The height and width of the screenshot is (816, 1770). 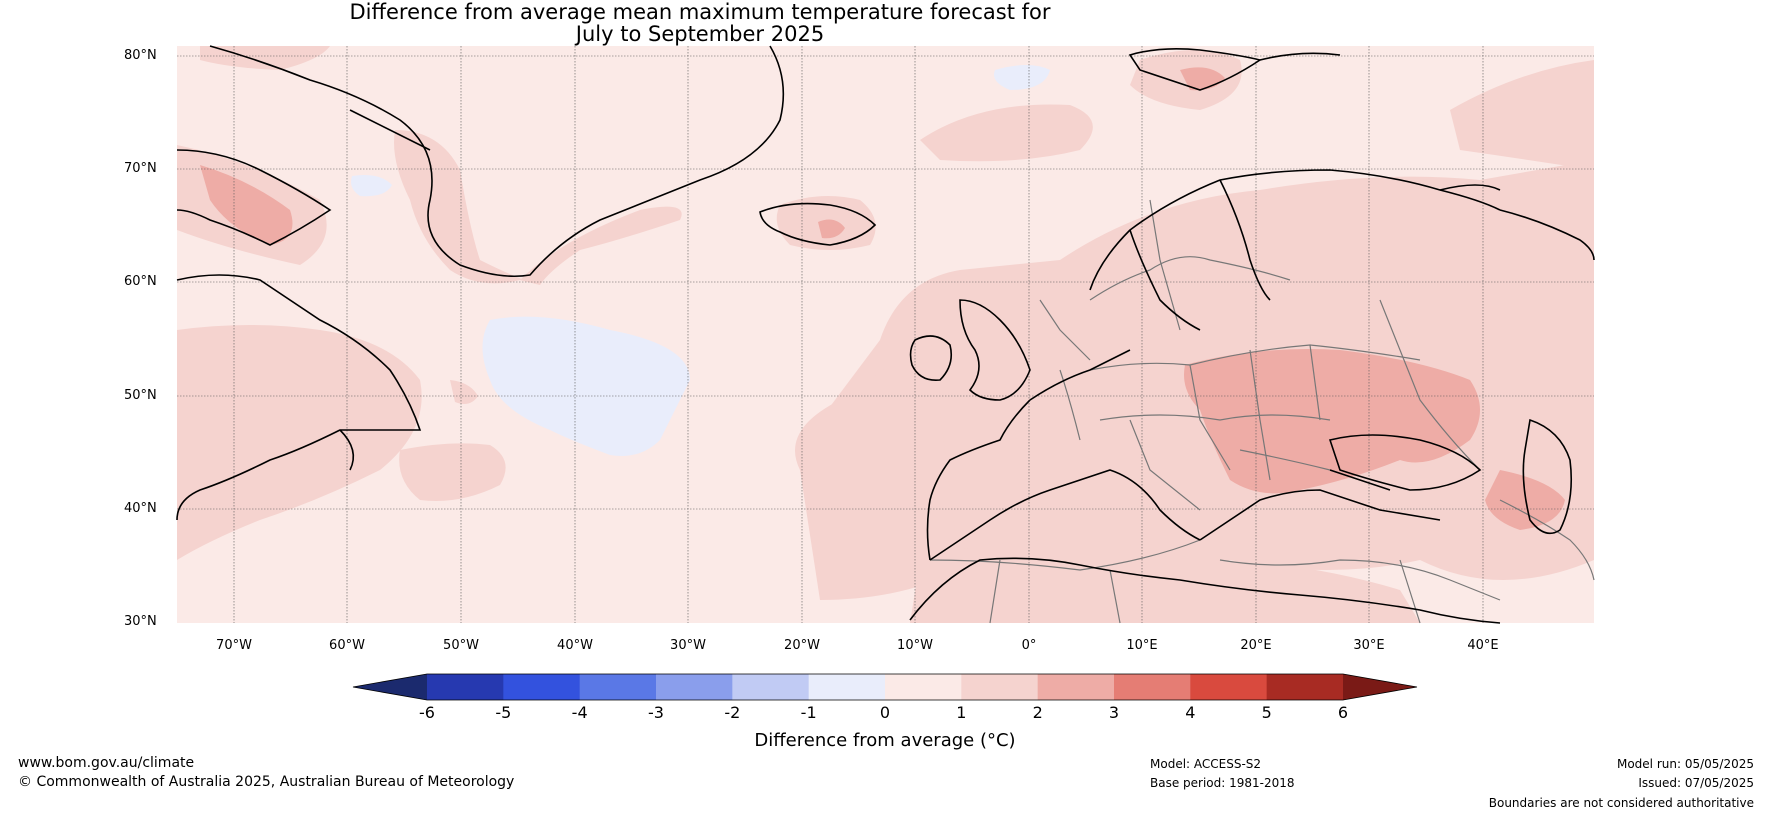 I want to click on anomaly-region-atlantic-cool, so click(x=586, y=386).